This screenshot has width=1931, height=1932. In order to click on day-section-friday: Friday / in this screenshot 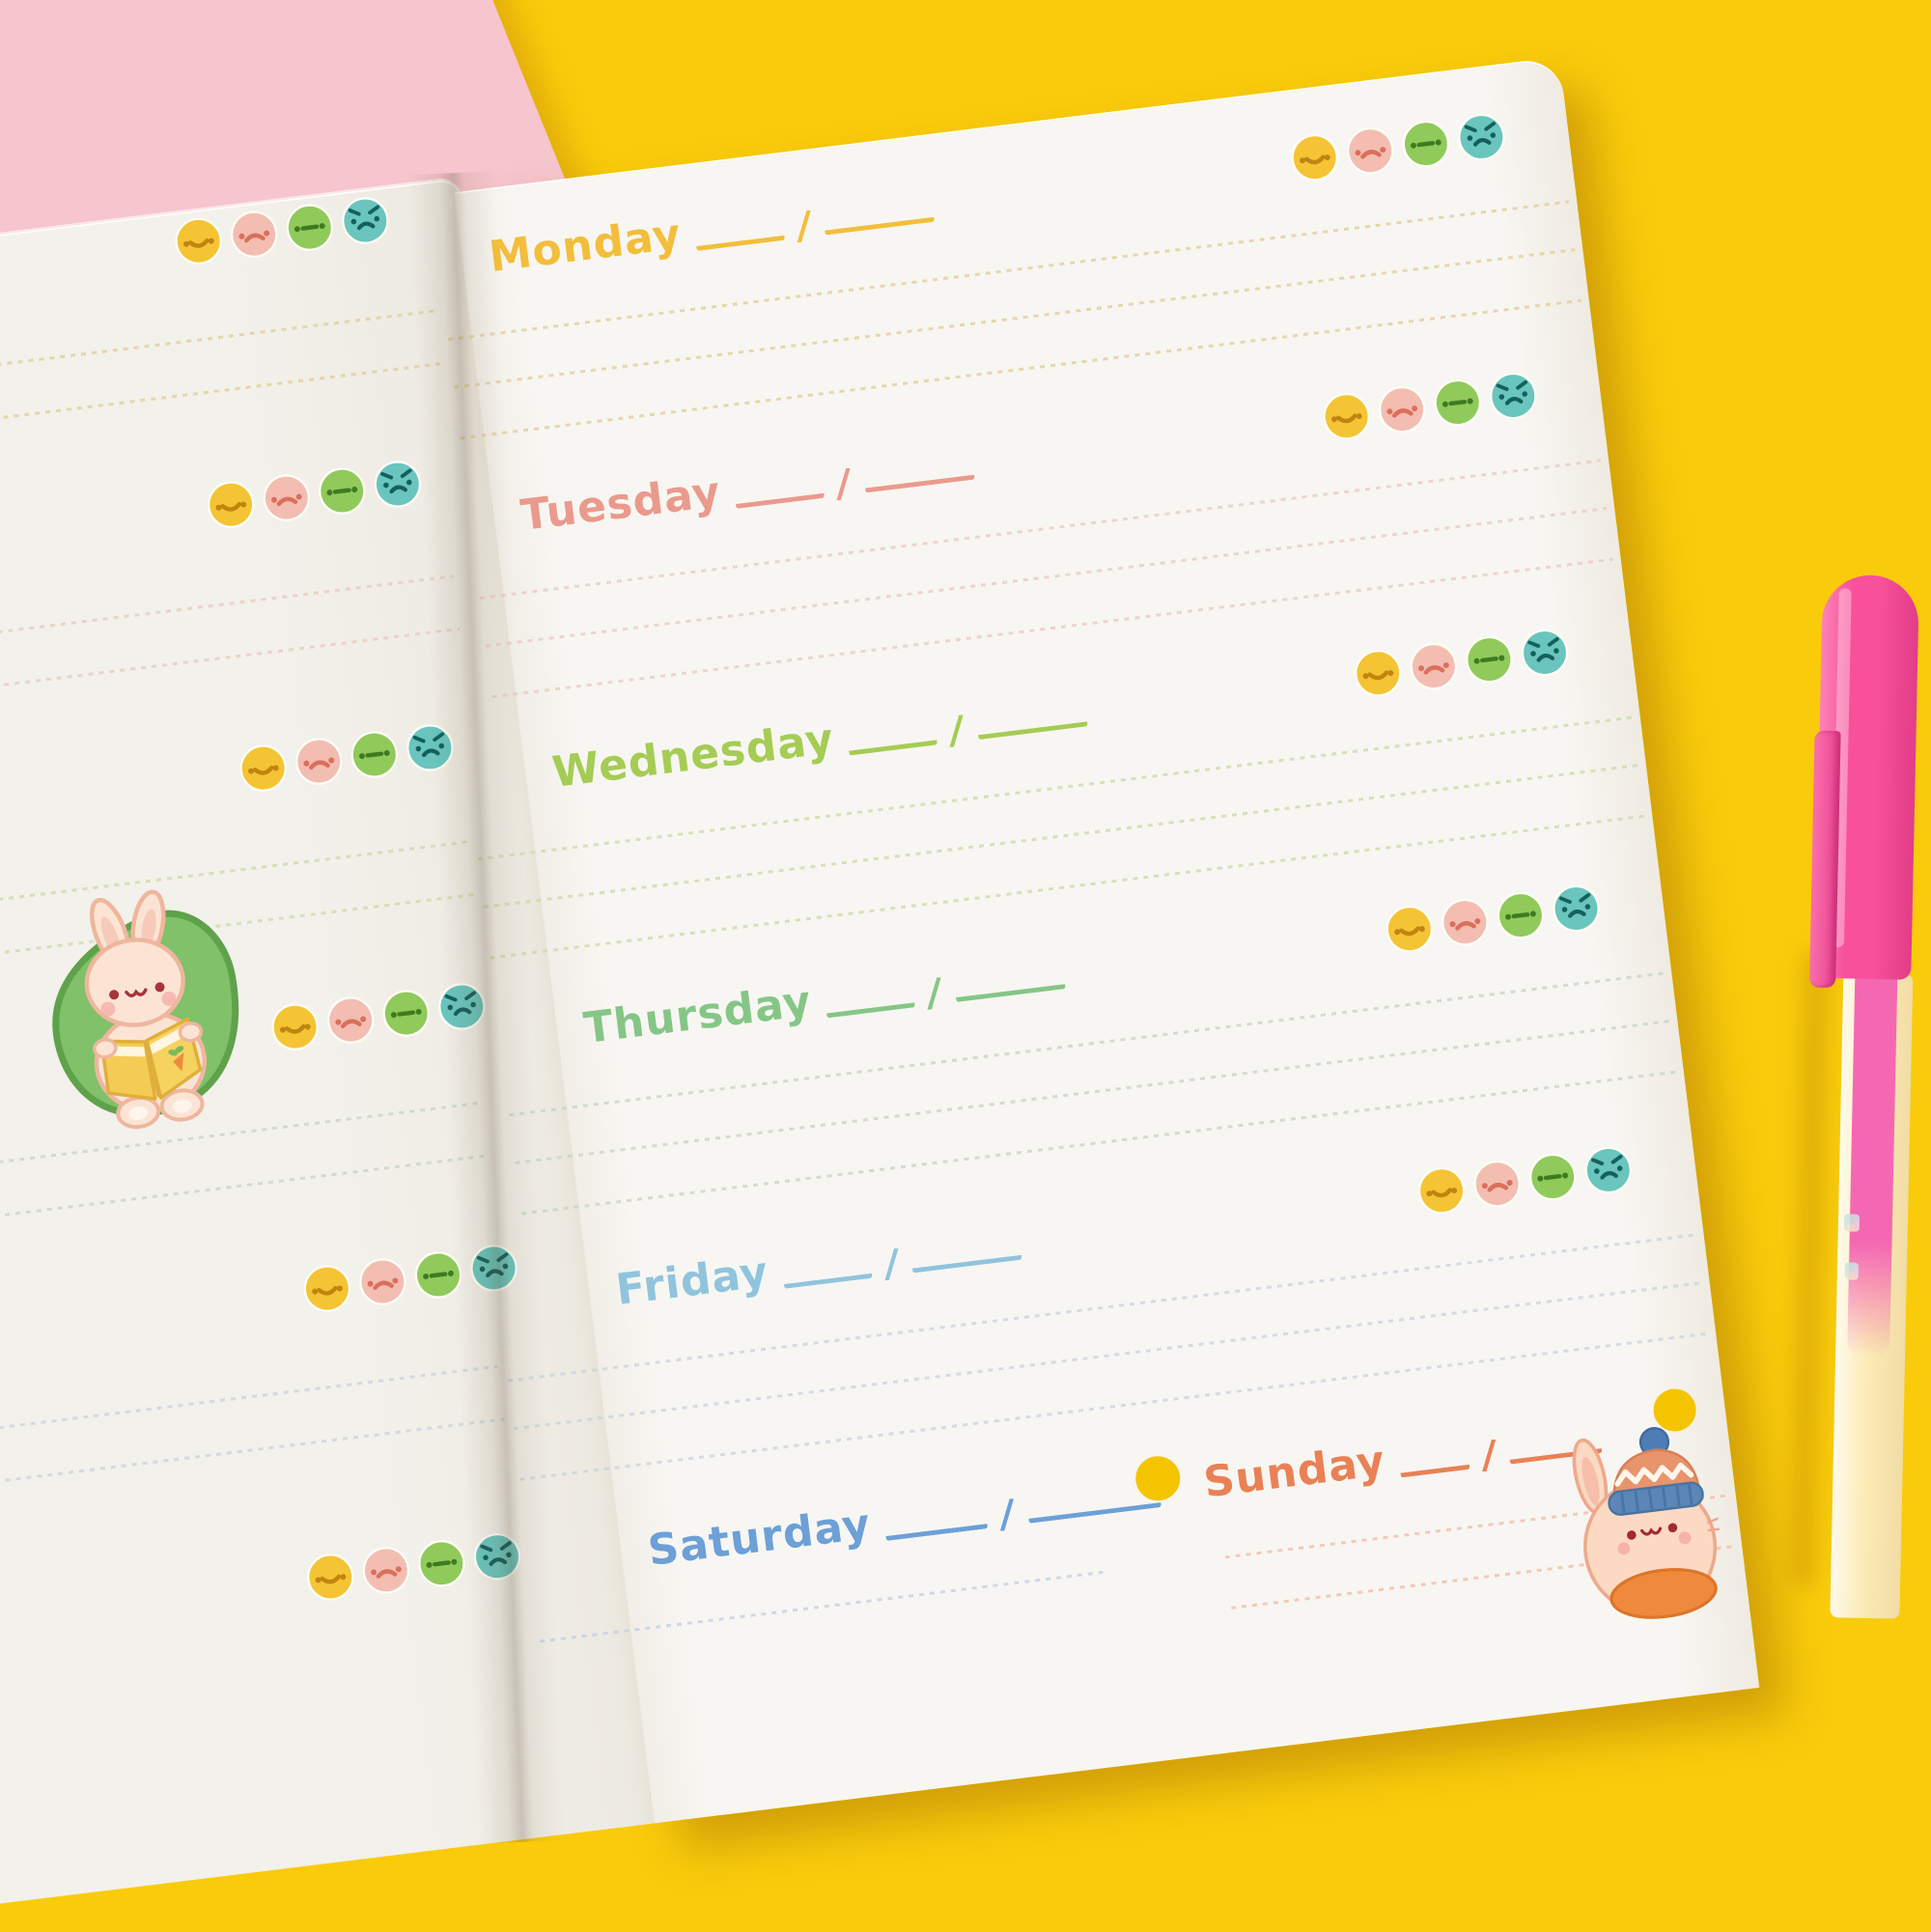, I will do `click(1114, 1328)`.